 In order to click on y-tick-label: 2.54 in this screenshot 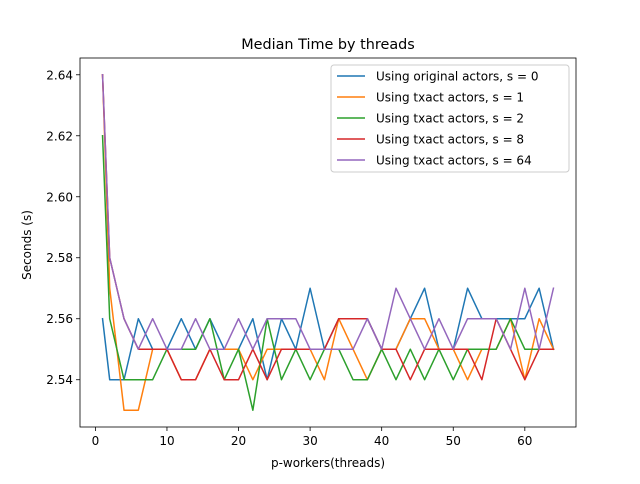, I will do `click(59, 380)`.